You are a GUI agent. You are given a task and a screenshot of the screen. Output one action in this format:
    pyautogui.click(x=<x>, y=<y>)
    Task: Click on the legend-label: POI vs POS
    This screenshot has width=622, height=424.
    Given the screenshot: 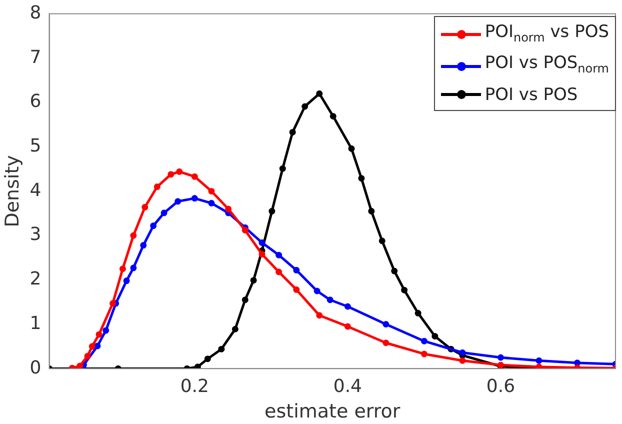 What is the action you would take?
    pyautogui.click(x=531, y=95)
    